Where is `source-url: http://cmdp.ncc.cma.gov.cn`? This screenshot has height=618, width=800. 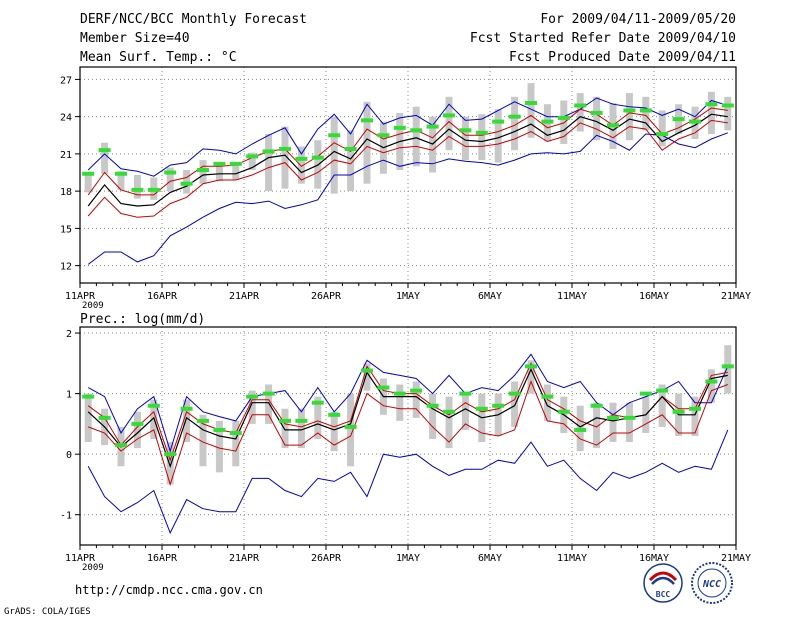
source-url: http://cmdp.ncc.cma.gov.cn is located at coordinates (169, 590).